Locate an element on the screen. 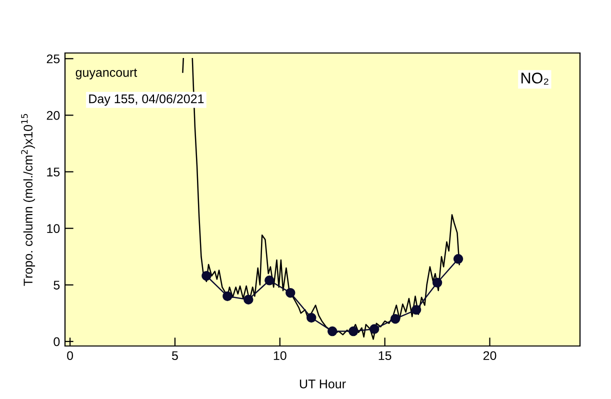 This screenshot has width=611, height=399. y-tick-label: 25 is located at coordinates (53, 59).